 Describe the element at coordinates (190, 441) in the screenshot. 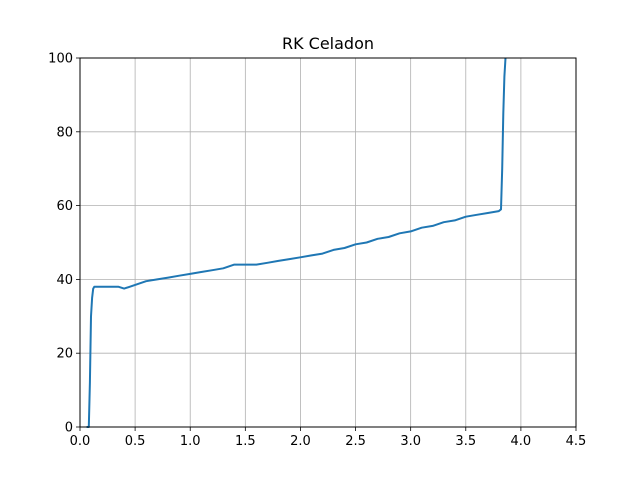

I see `x-tick-label: 1.0` at that location.